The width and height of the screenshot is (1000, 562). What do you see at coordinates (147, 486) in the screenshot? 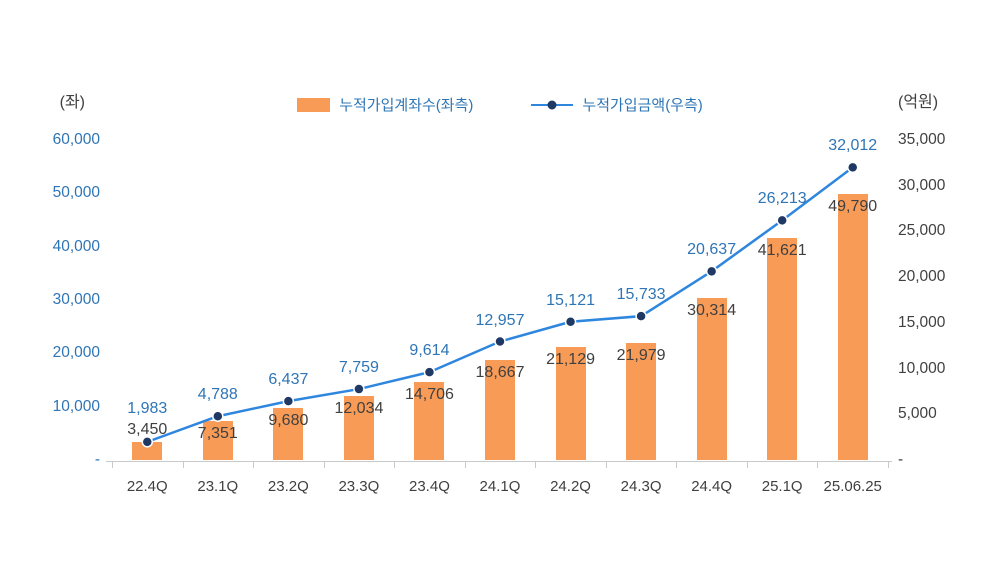
I see `x-axis-category-label: 22.4Q` at bounding box center [147, 486].